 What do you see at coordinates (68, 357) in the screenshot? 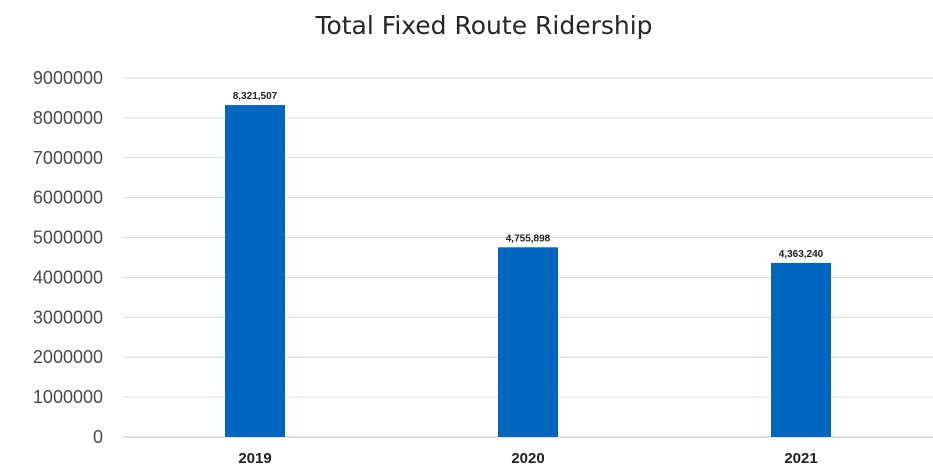
I see `y-tick-label: 2000000` at bounding box center [68, 357].